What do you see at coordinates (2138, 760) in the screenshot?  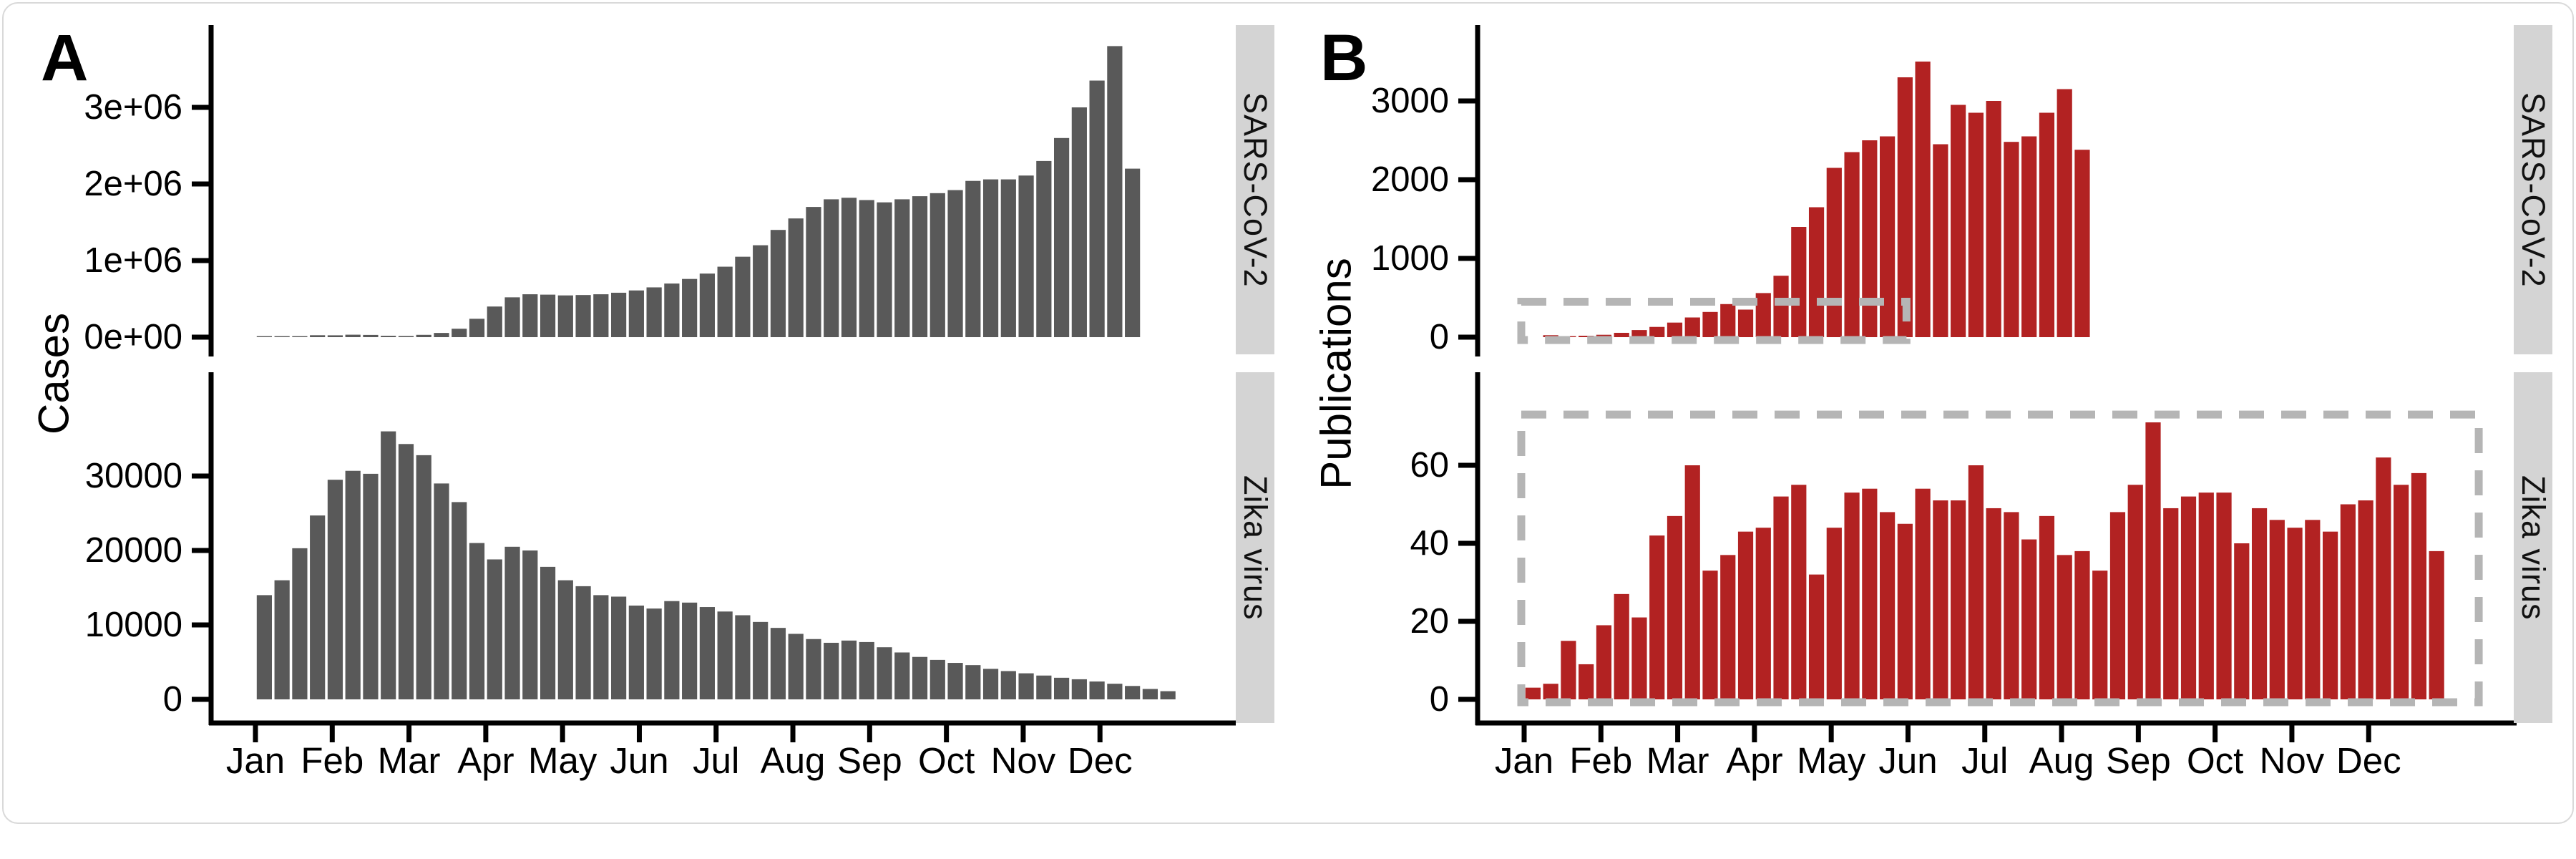 I see `x-tick-label-sep: Sep` at bounding box center [2138, 760].